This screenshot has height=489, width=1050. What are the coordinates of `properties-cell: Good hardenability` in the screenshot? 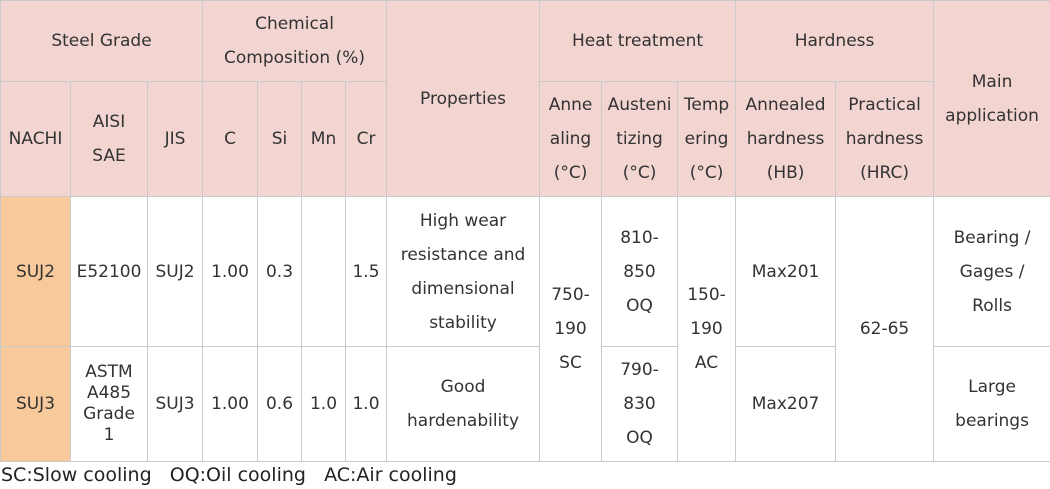 It's located at (463, 404).